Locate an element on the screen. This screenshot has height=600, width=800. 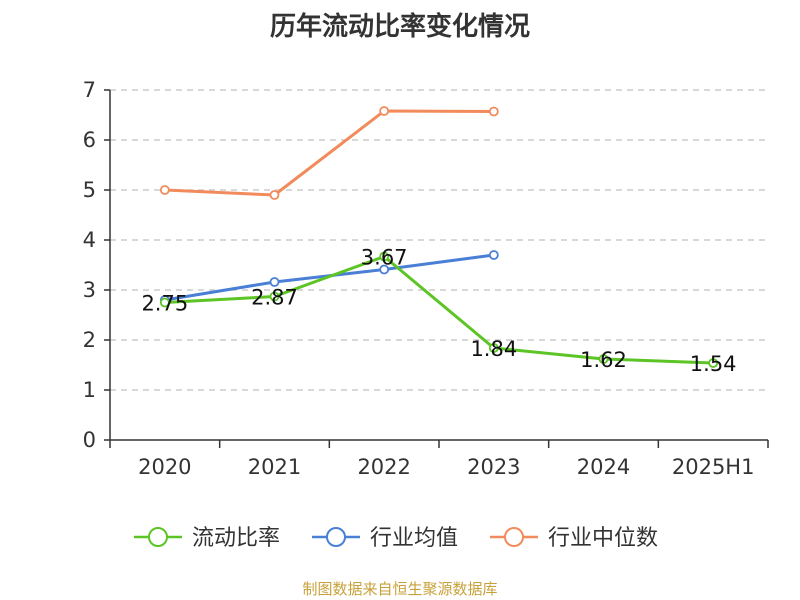
data-label: 1.54 is located at coordinates (713, 364).